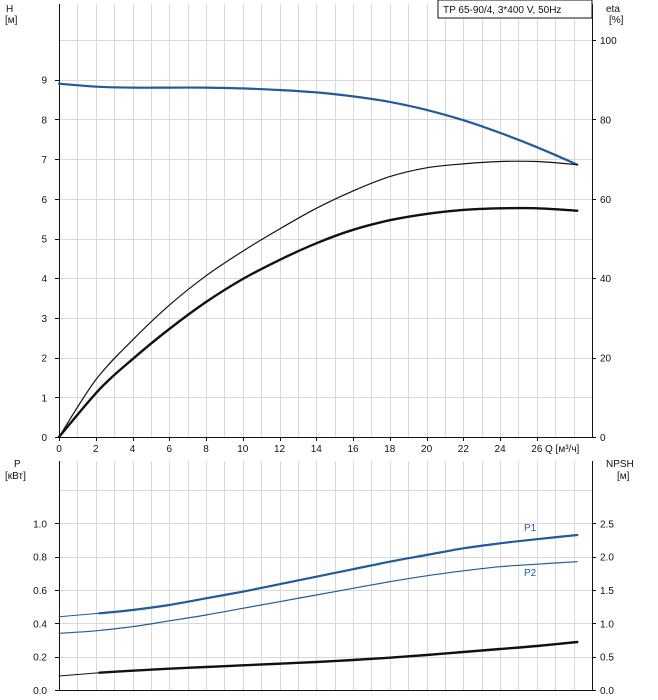  What do you see at coordinates (169, 449) in the screenshot?
I see `x-tick-label: 6` at bounding box center [169, 449].